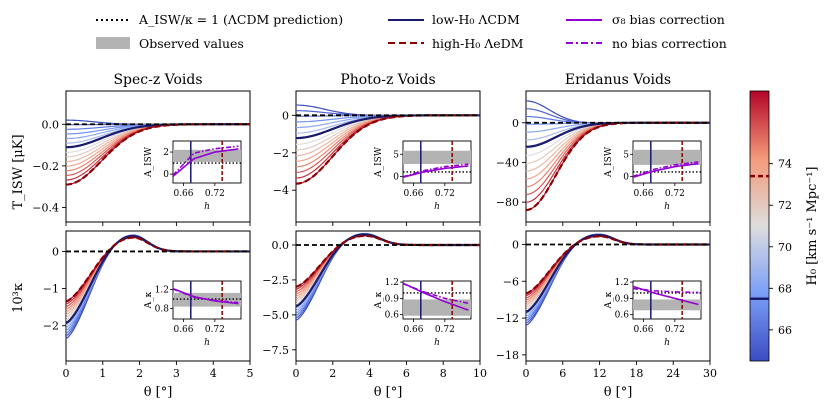 The image size is (830, 415). Describe the element at coordinates (102, 373) in the screenshot. I see `x-tick-label: 1` at that location.